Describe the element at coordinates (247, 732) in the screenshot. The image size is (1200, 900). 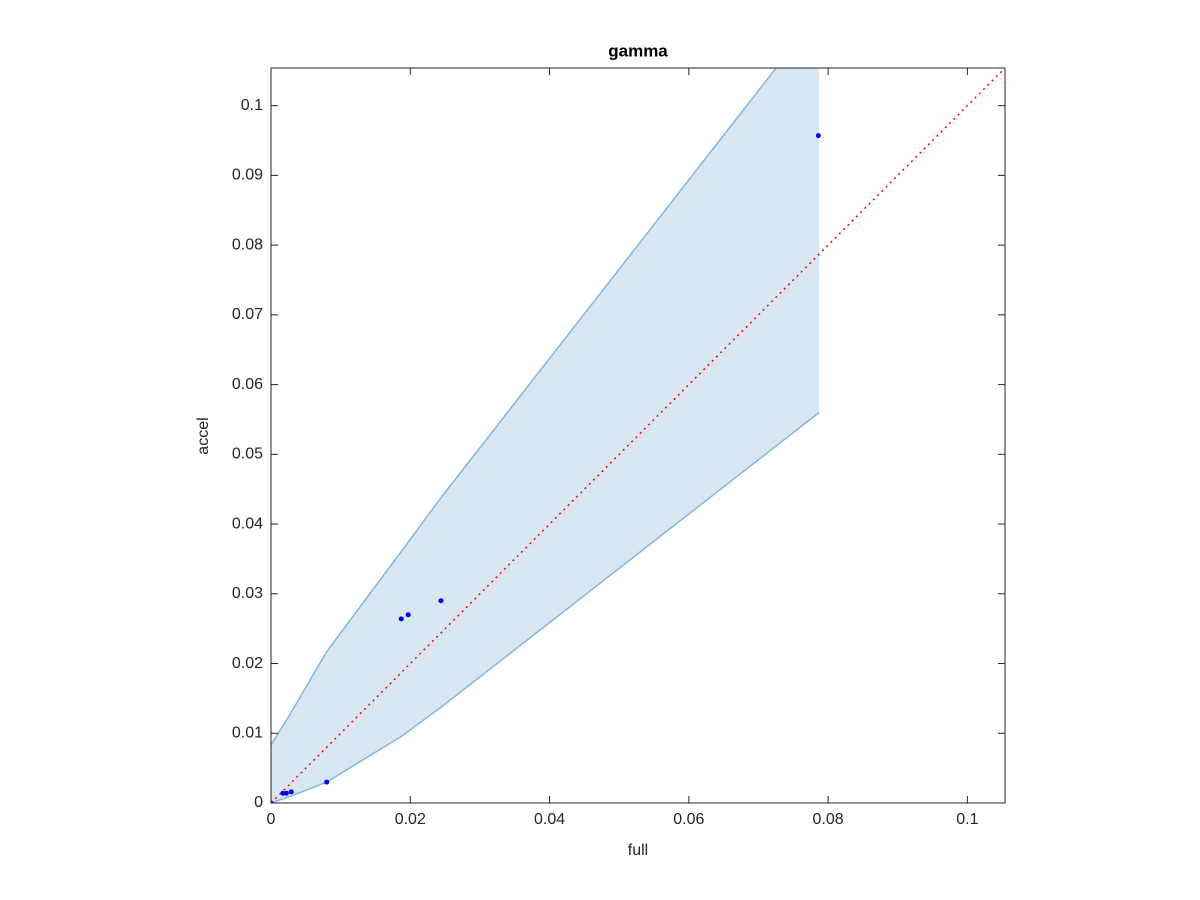
I see `y-tick-label: 0.01` at that location.